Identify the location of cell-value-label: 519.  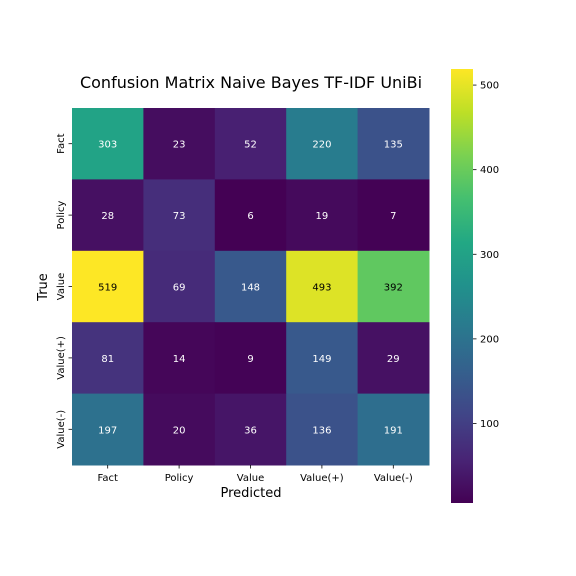
(107, 288).